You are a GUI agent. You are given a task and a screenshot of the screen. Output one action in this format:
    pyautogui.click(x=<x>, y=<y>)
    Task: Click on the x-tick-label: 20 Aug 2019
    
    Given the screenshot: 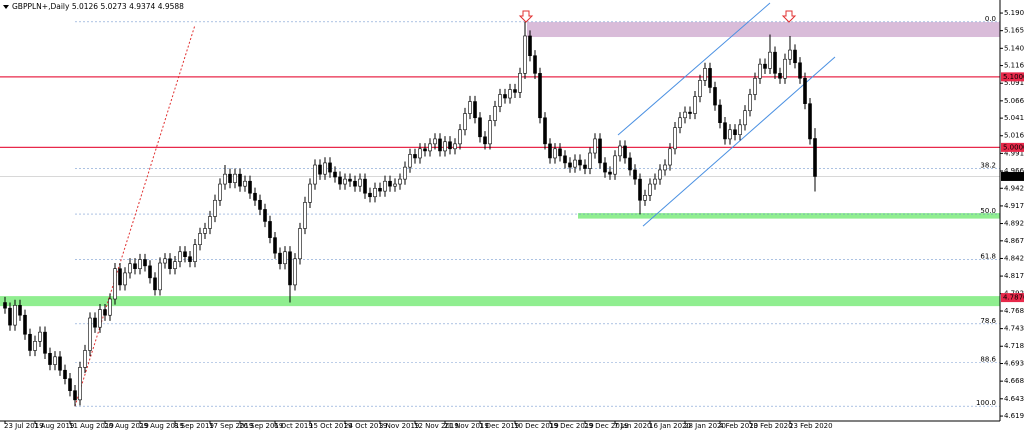 What is the action you would take?
    pyautogui.click(x=126, y=426)
    